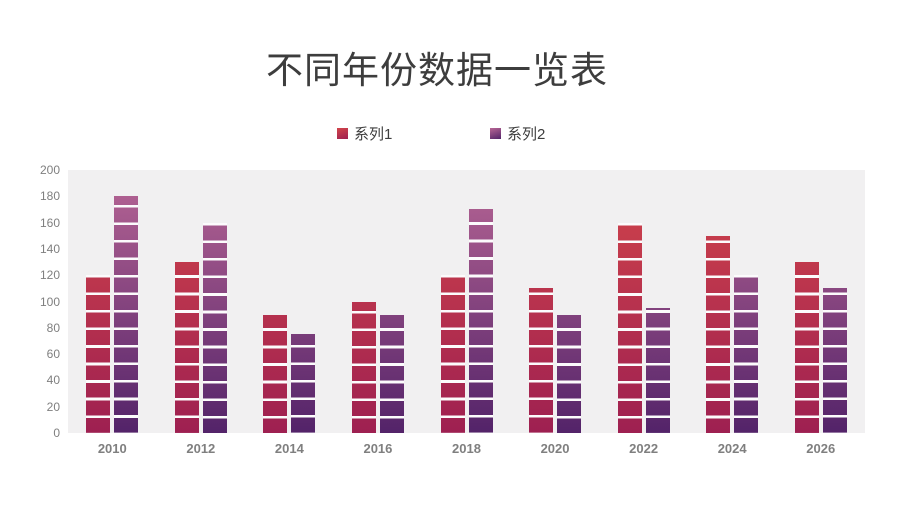  I want to click on bar-series1-2018, so click(452, 354).